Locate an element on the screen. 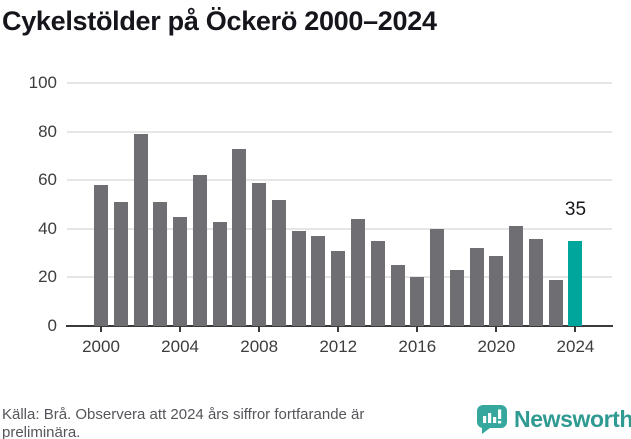 The height and width of the screenshot is (439, 631). bar-2001 is located at coordinates (120, 264).